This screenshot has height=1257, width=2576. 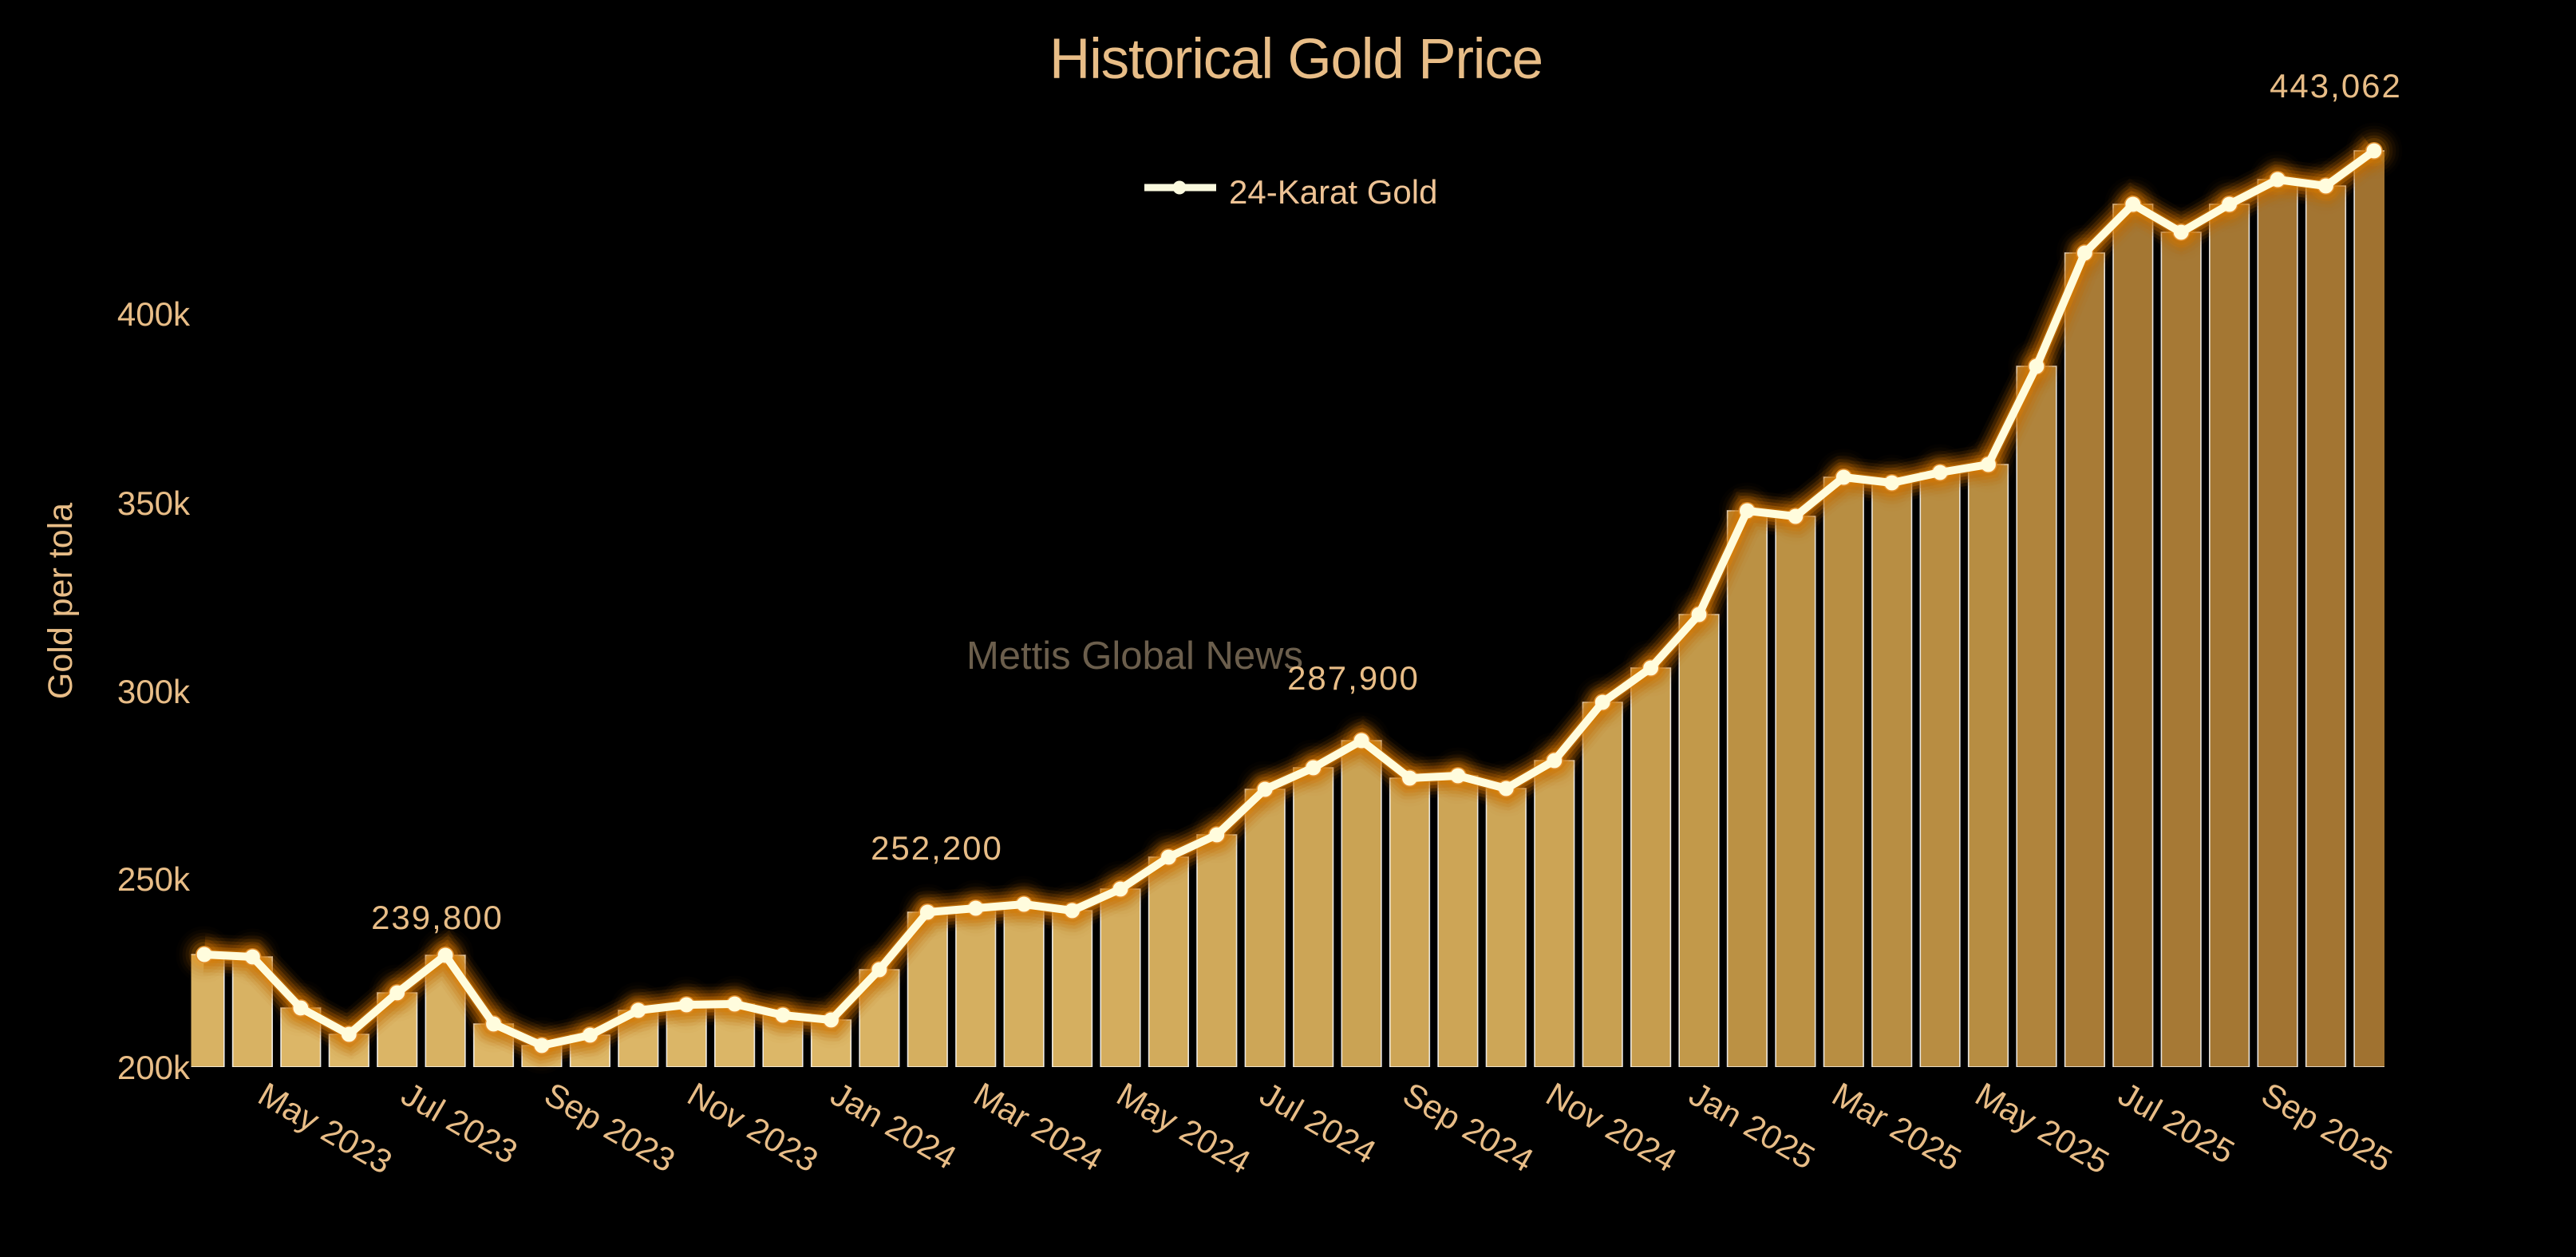 I want to click on svg-text: 24-Karat Gold, so click(x=1333, y=192).